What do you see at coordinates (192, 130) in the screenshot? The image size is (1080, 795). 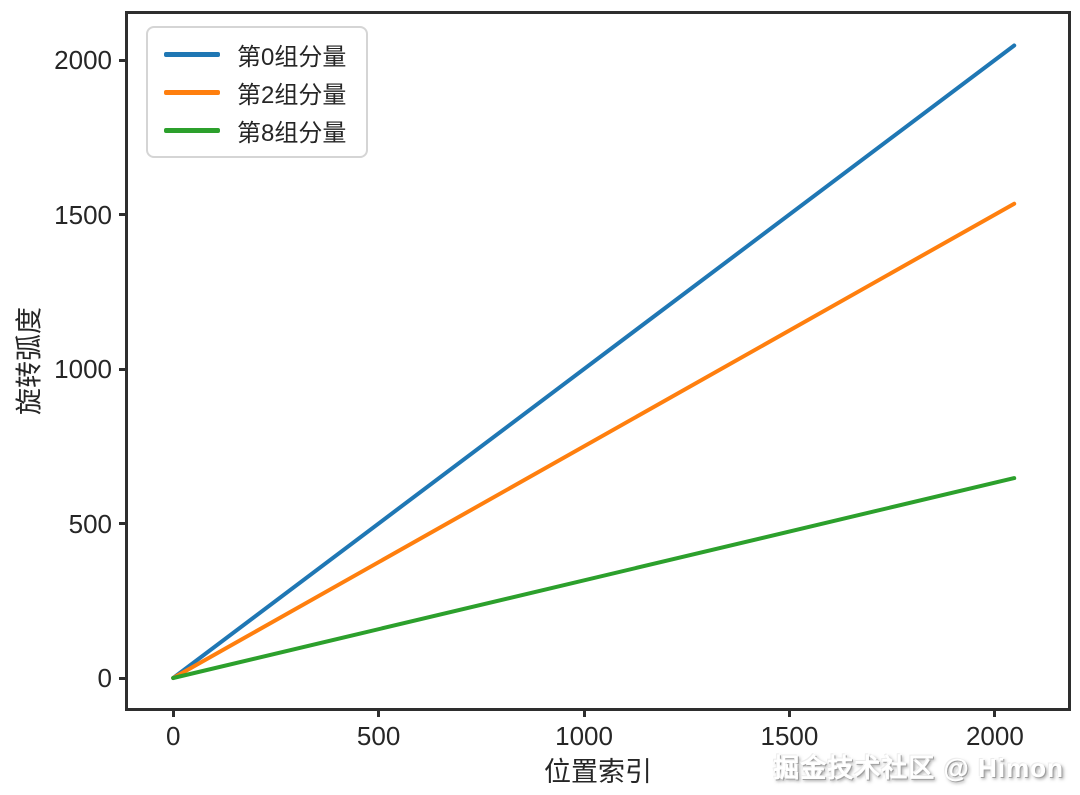 I see `legend-line-swatch-green` at bounding box center [192, 130].